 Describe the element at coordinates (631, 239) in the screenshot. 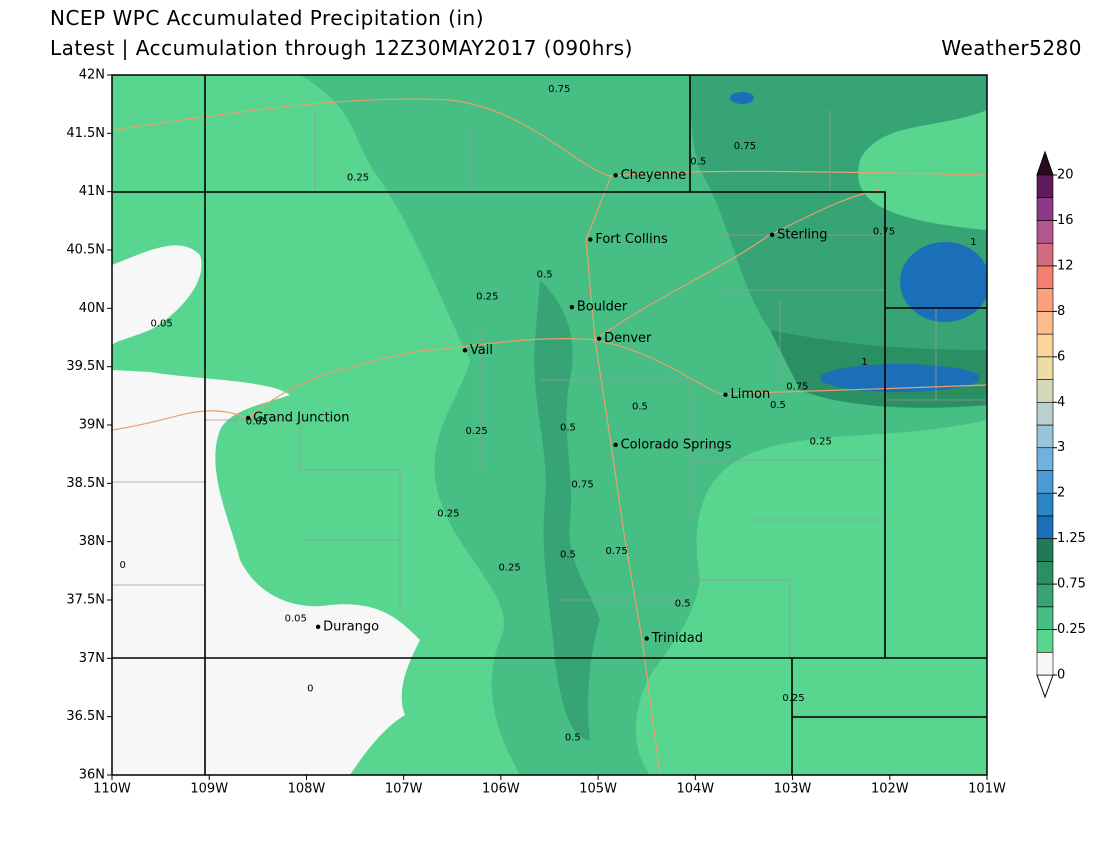

I see `city-label: Fort Collins` at that location.